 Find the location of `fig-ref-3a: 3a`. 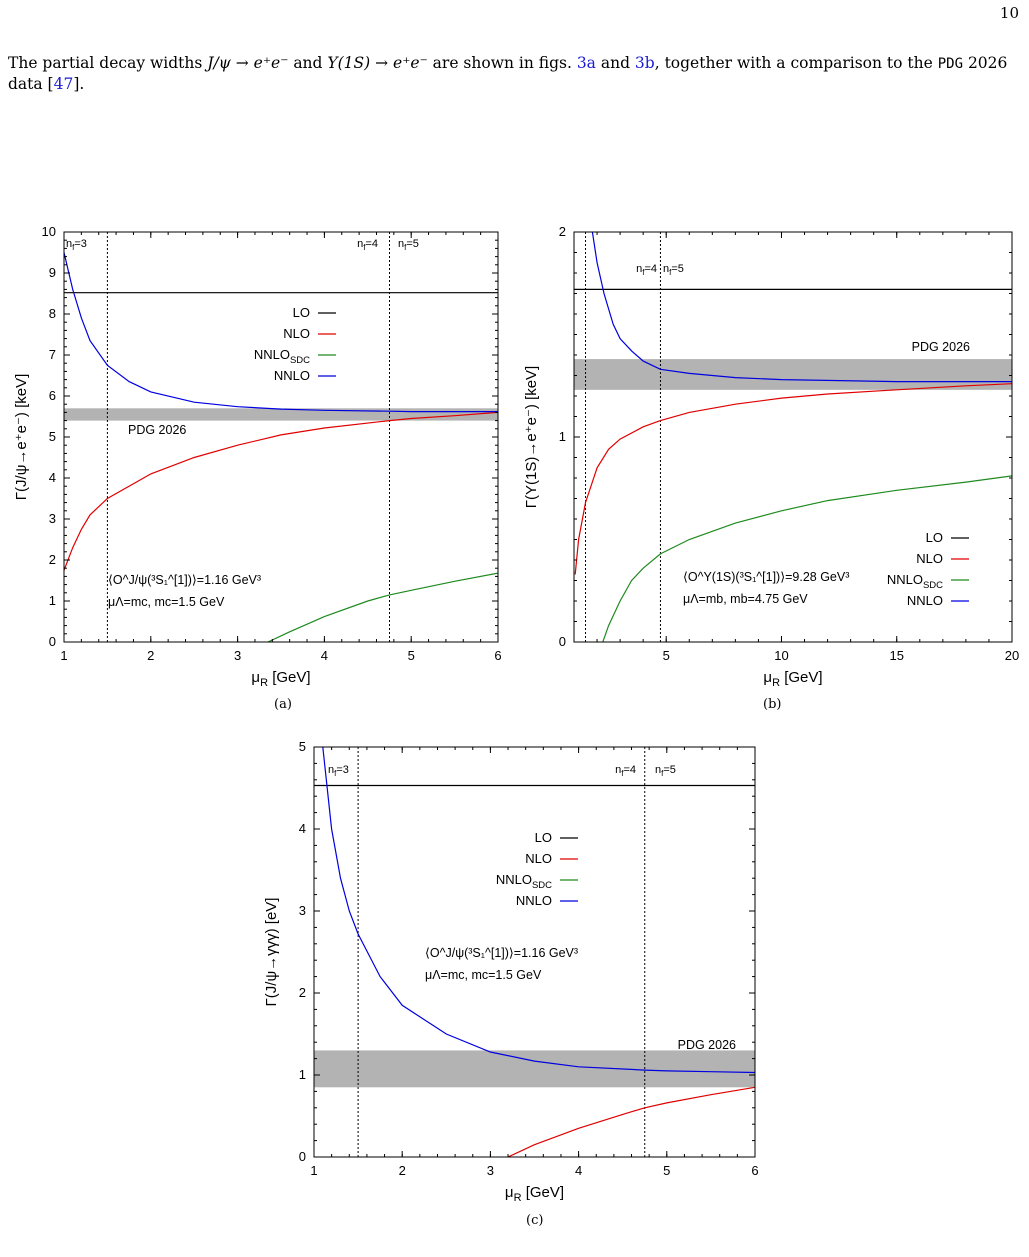

fig-ref-3a: 3a is located at coordinates (586, 63).